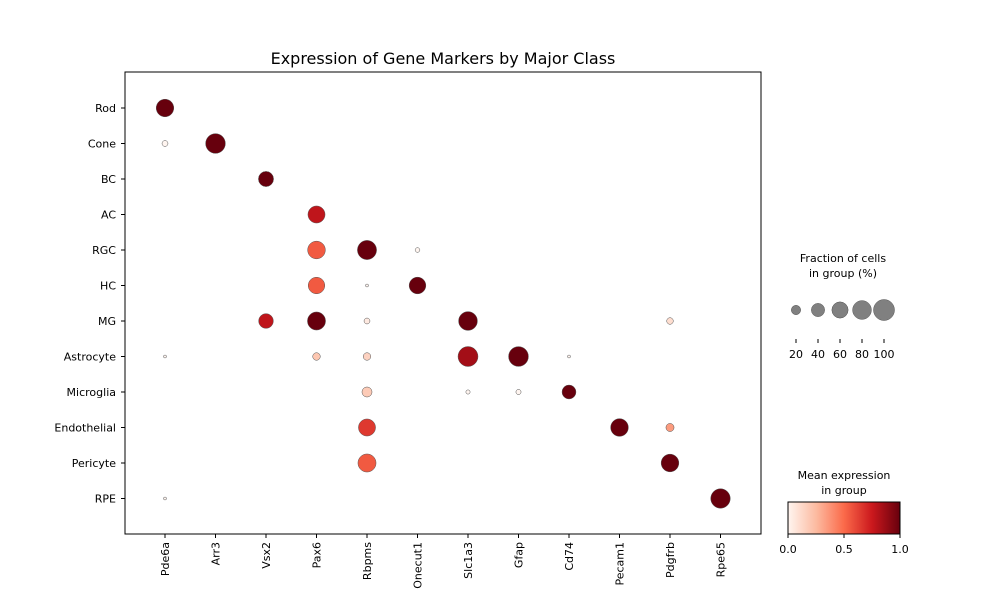 The width and height of the screenshot is (1000, 600). Describe the element at coordinates (94, 463) in the screenshot. I see `y-tick-label-pericyte: Pericyte` at that location.